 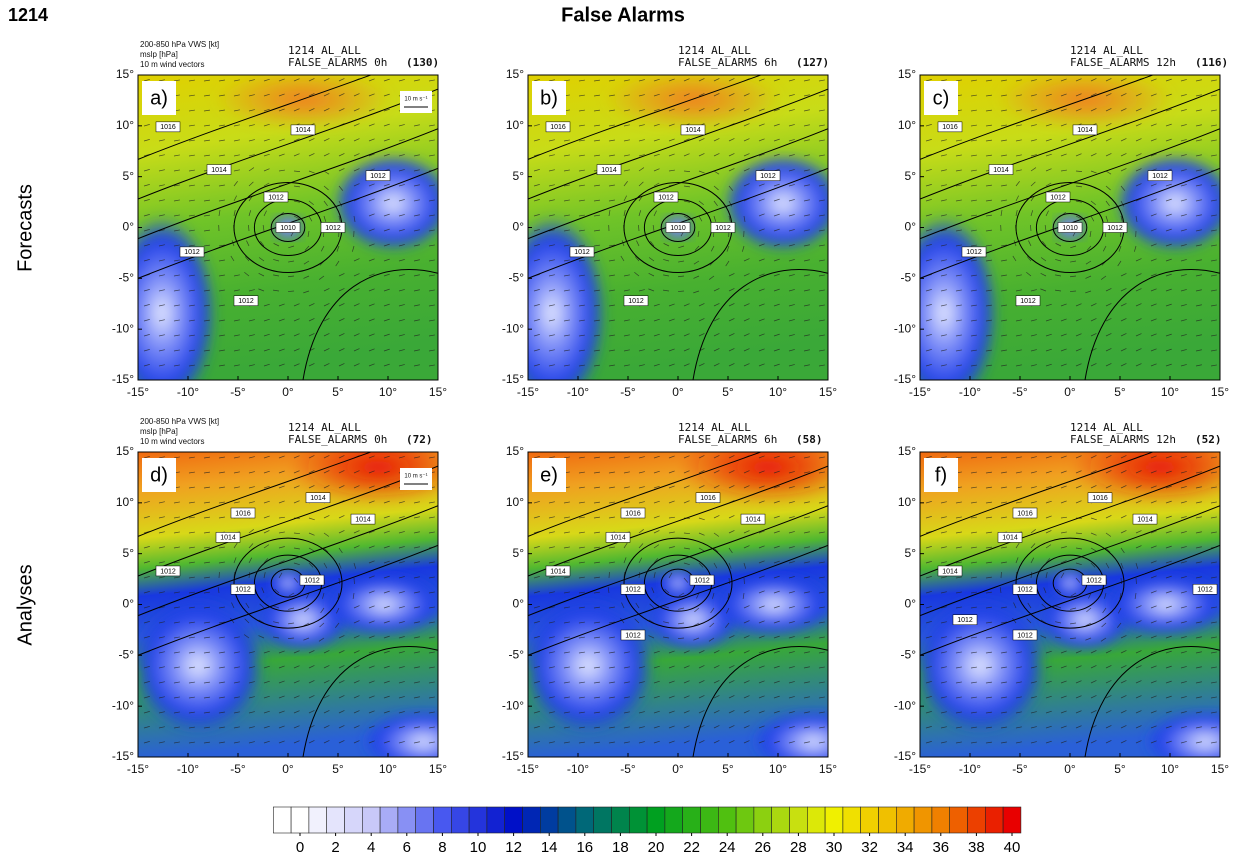 What do you see at coordinates (127, 278) in the screenshot?
I see `y-tick-label: -5°` at bounding box center [127, 278].